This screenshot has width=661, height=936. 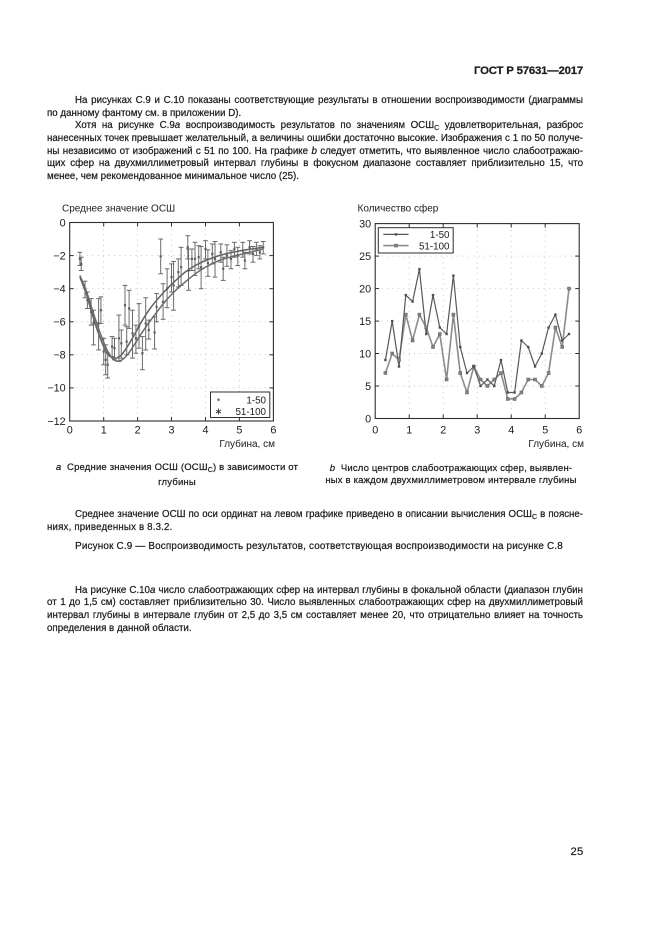 I want to click on svg-text: 20, so click(x=365, y=289).